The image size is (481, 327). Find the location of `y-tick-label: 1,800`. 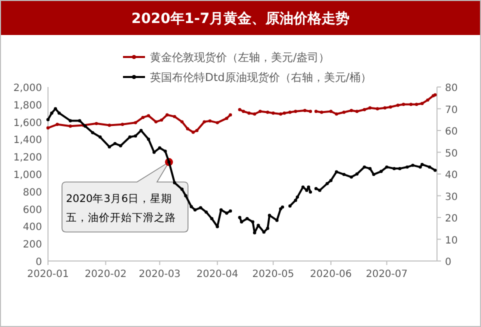

y-tick-label: 1,800 is located at coordinates (27, 106).